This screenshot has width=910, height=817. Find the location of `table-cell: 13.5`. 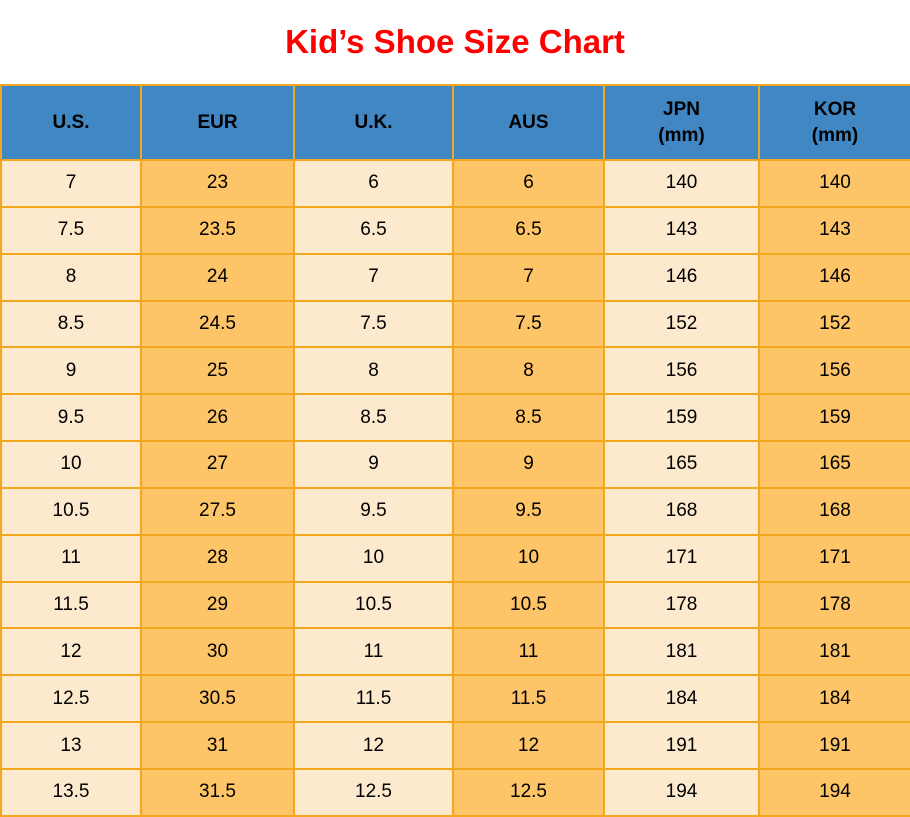

table-cell: 13.5 is located at coordinates (71, 792).